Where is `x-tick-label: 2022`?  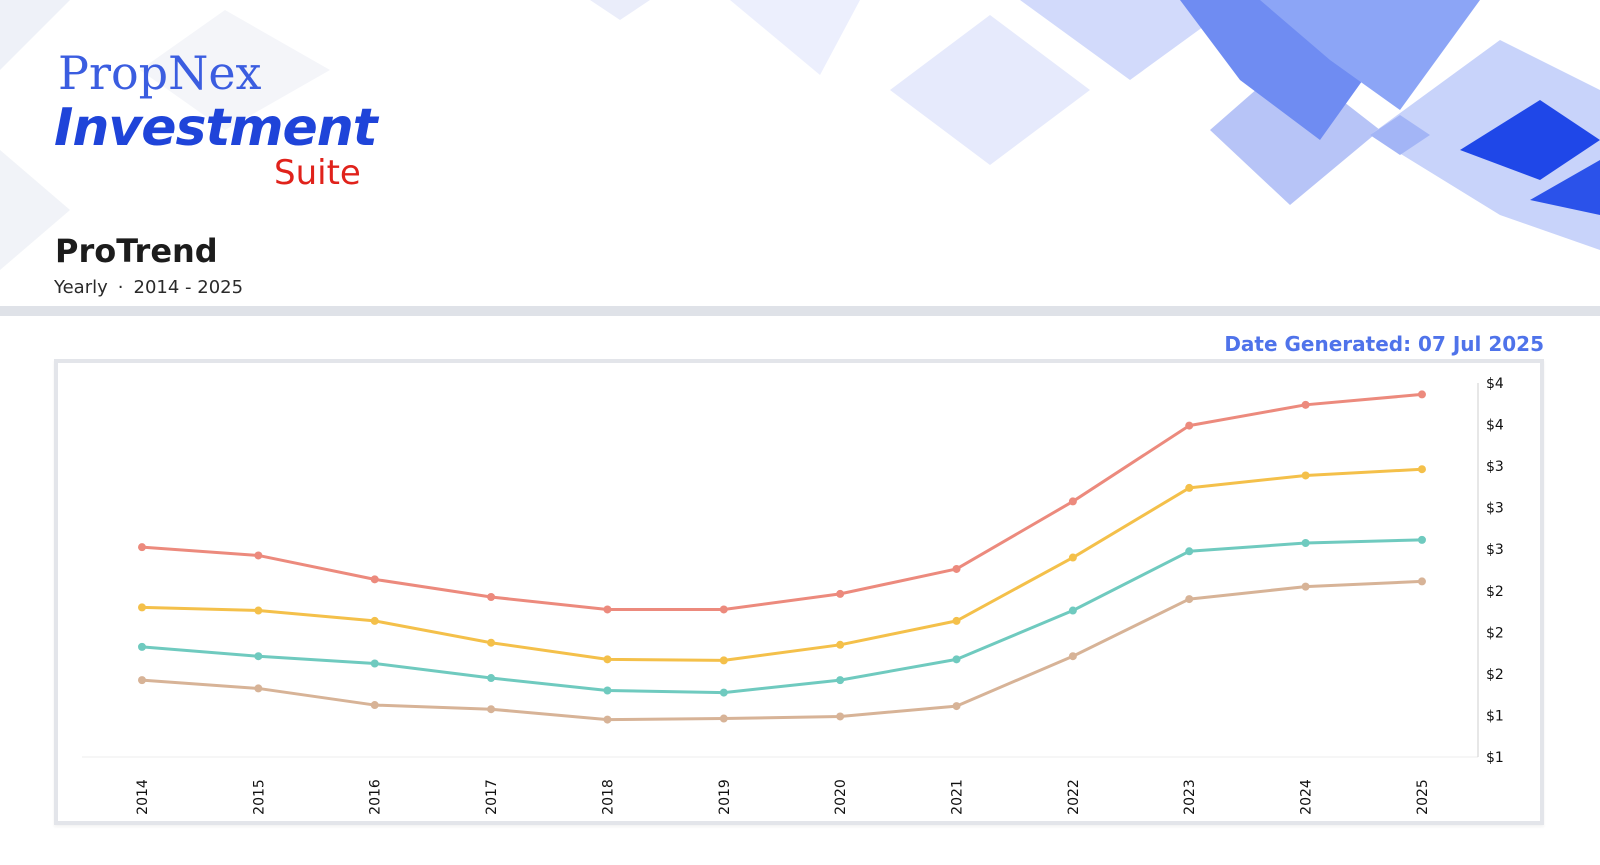 x-tick-label: 2022 is located at coordinates (1074, 797).